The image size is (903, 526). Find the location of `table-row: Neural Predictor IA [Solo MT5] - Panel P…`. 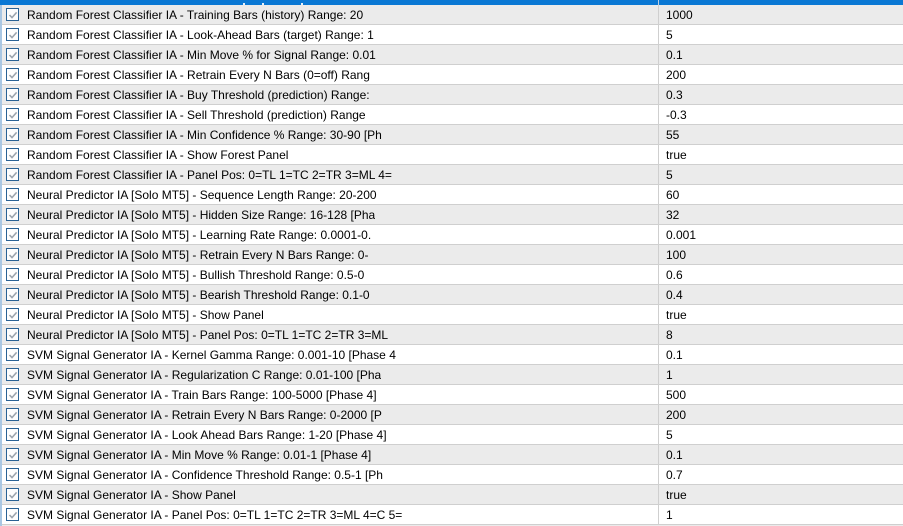

table-row: Neural Predictor IA [Solo MT5] - Panel P… is located at coordinates (451, 335).